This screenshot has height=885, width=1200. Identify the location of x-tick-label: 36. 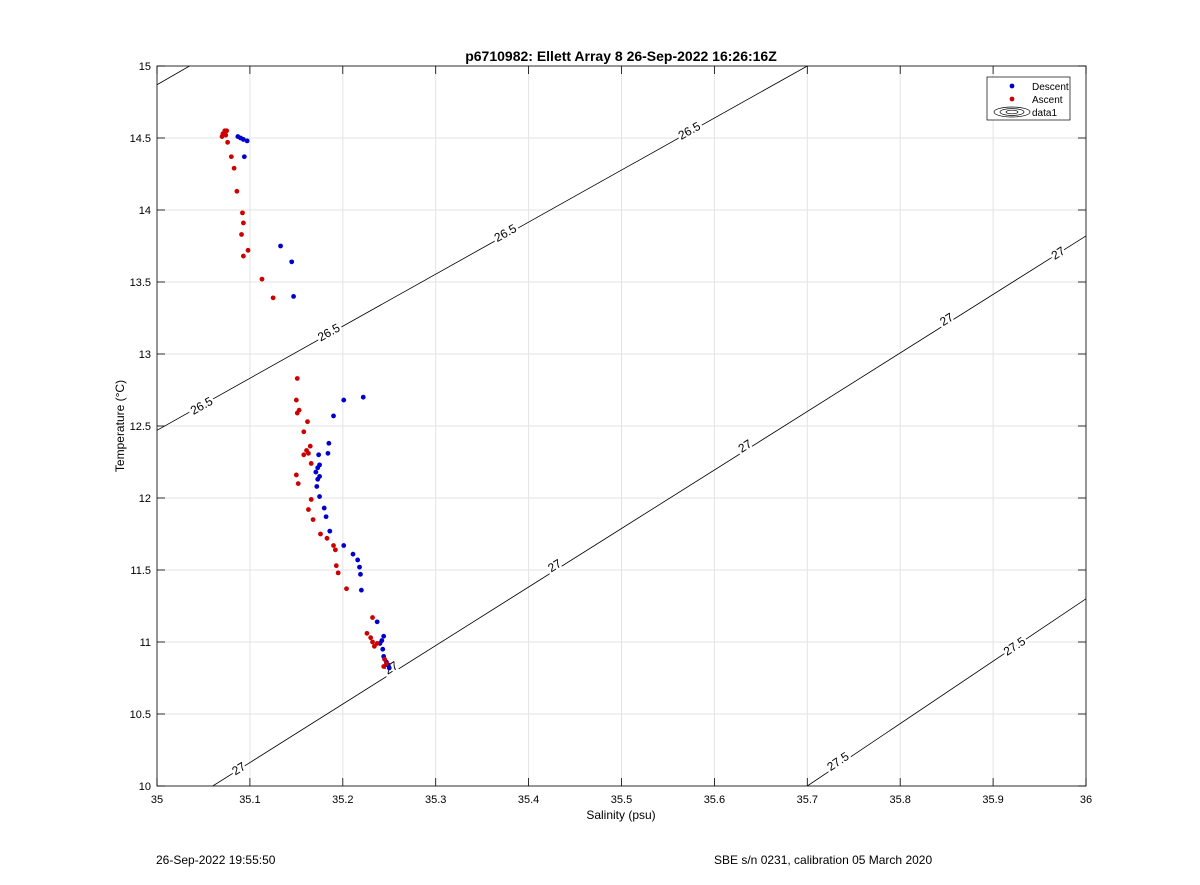
(1086, 800).